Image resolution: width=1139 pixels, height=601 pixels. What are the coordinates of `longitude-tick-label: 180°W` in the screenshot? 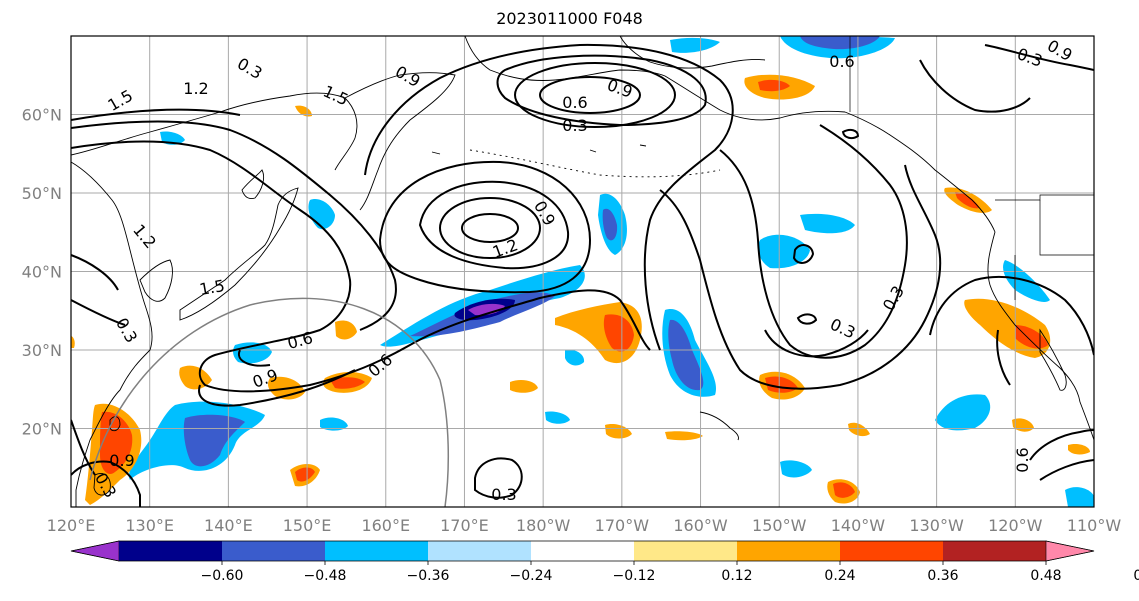 It's located at (543, 525).